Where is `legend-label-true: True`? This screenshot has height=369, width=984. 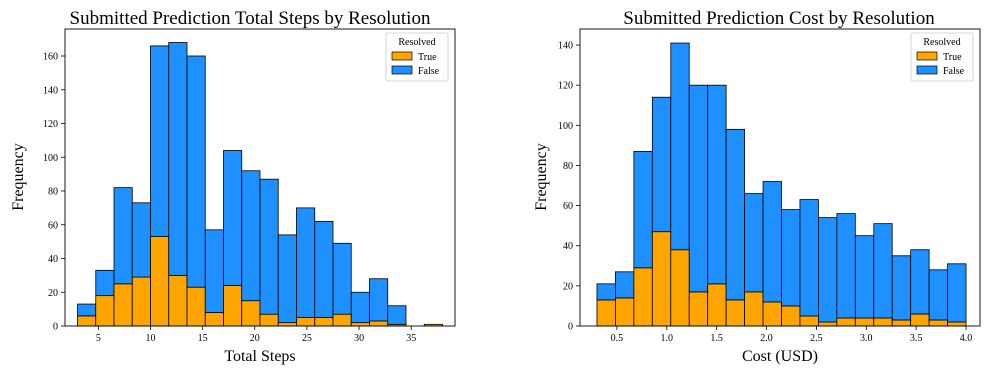
legend-label-true: True is located at coordinates (427, 57).